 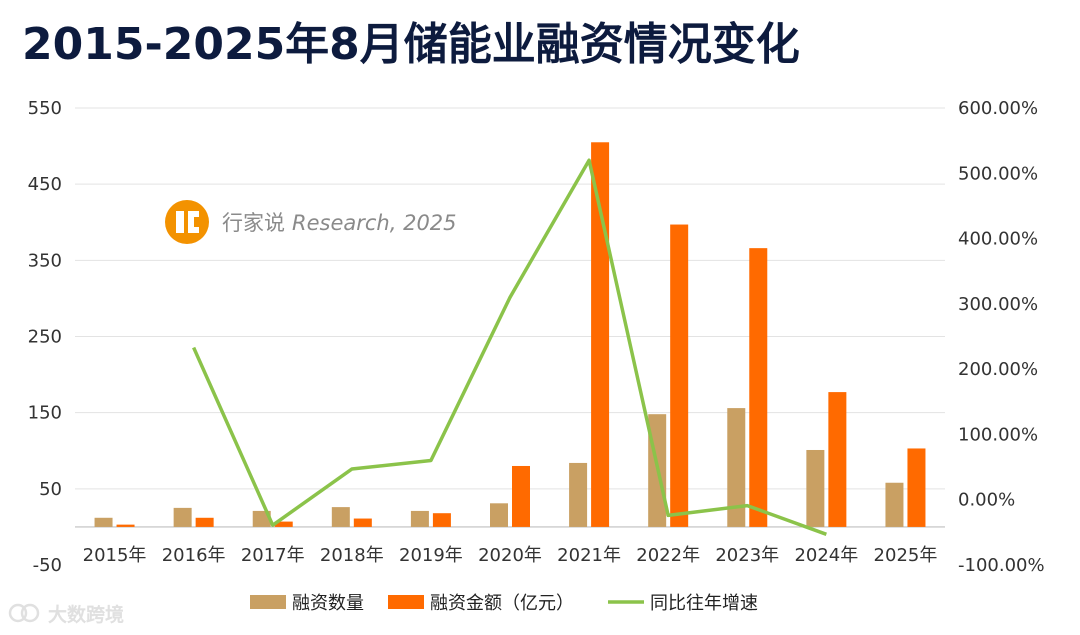 What do you see at coordinates (253, 223) in the screenshot?
I see `watermark-brand: 行家说` at bounding box center [253, 223].